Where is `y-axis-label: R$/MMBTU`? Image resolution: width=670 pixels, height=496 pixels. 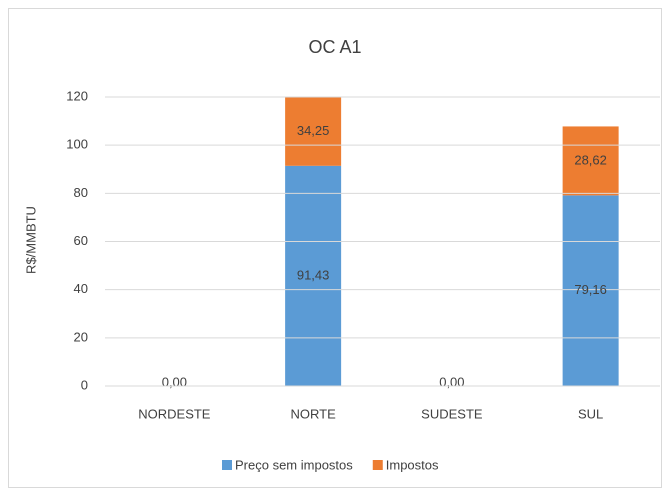
y-axis-label: R$/MMBTU is located at coordinates (30, 240).